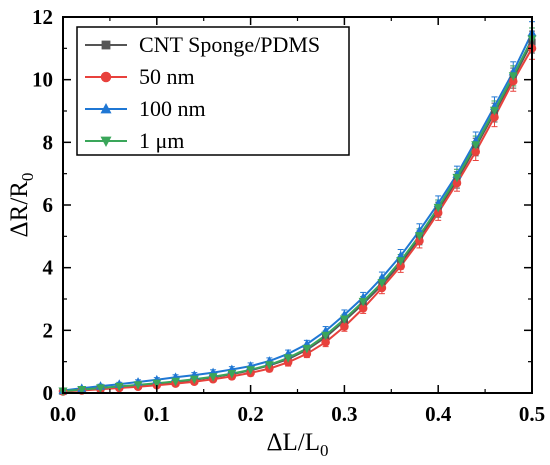  I want to click on x-tick-label: 0.4, so click(438, 414).